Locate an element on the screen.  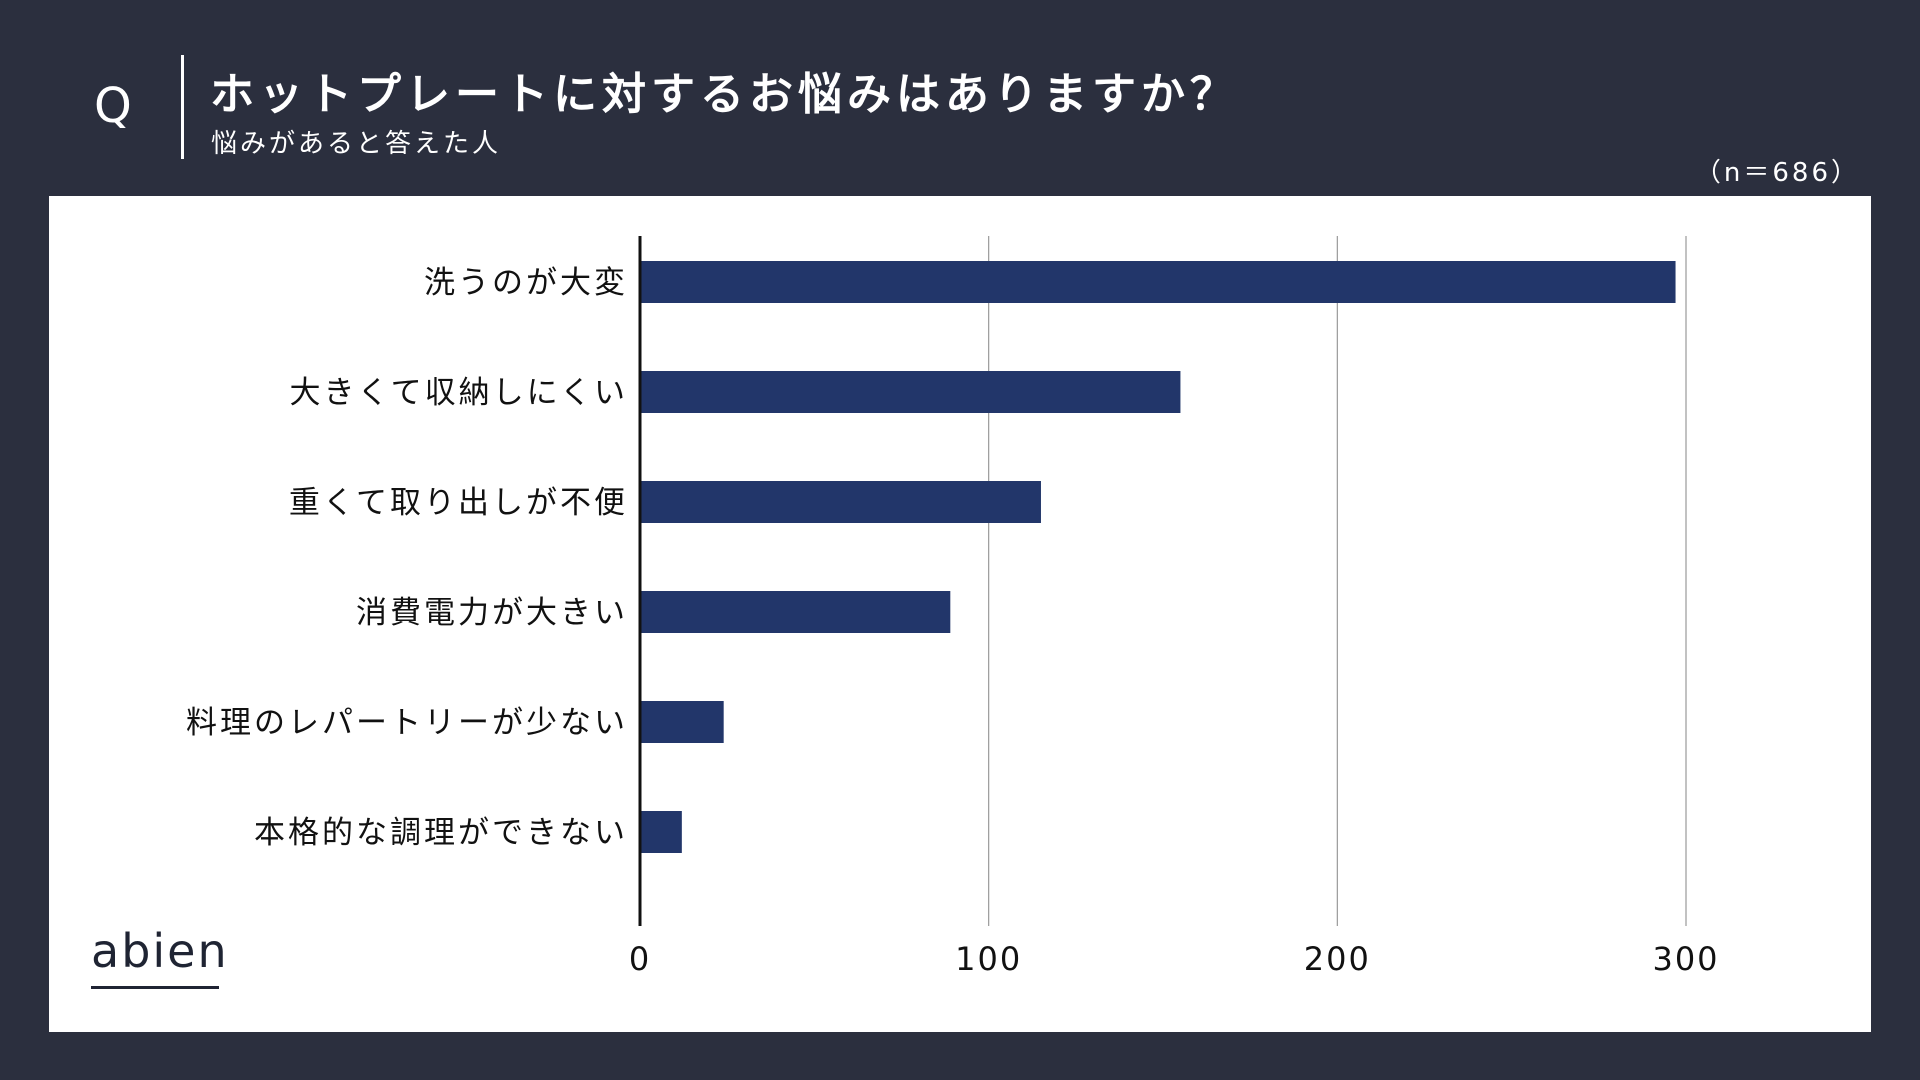
brand-logo: abien is located at coordinates (160, 951).